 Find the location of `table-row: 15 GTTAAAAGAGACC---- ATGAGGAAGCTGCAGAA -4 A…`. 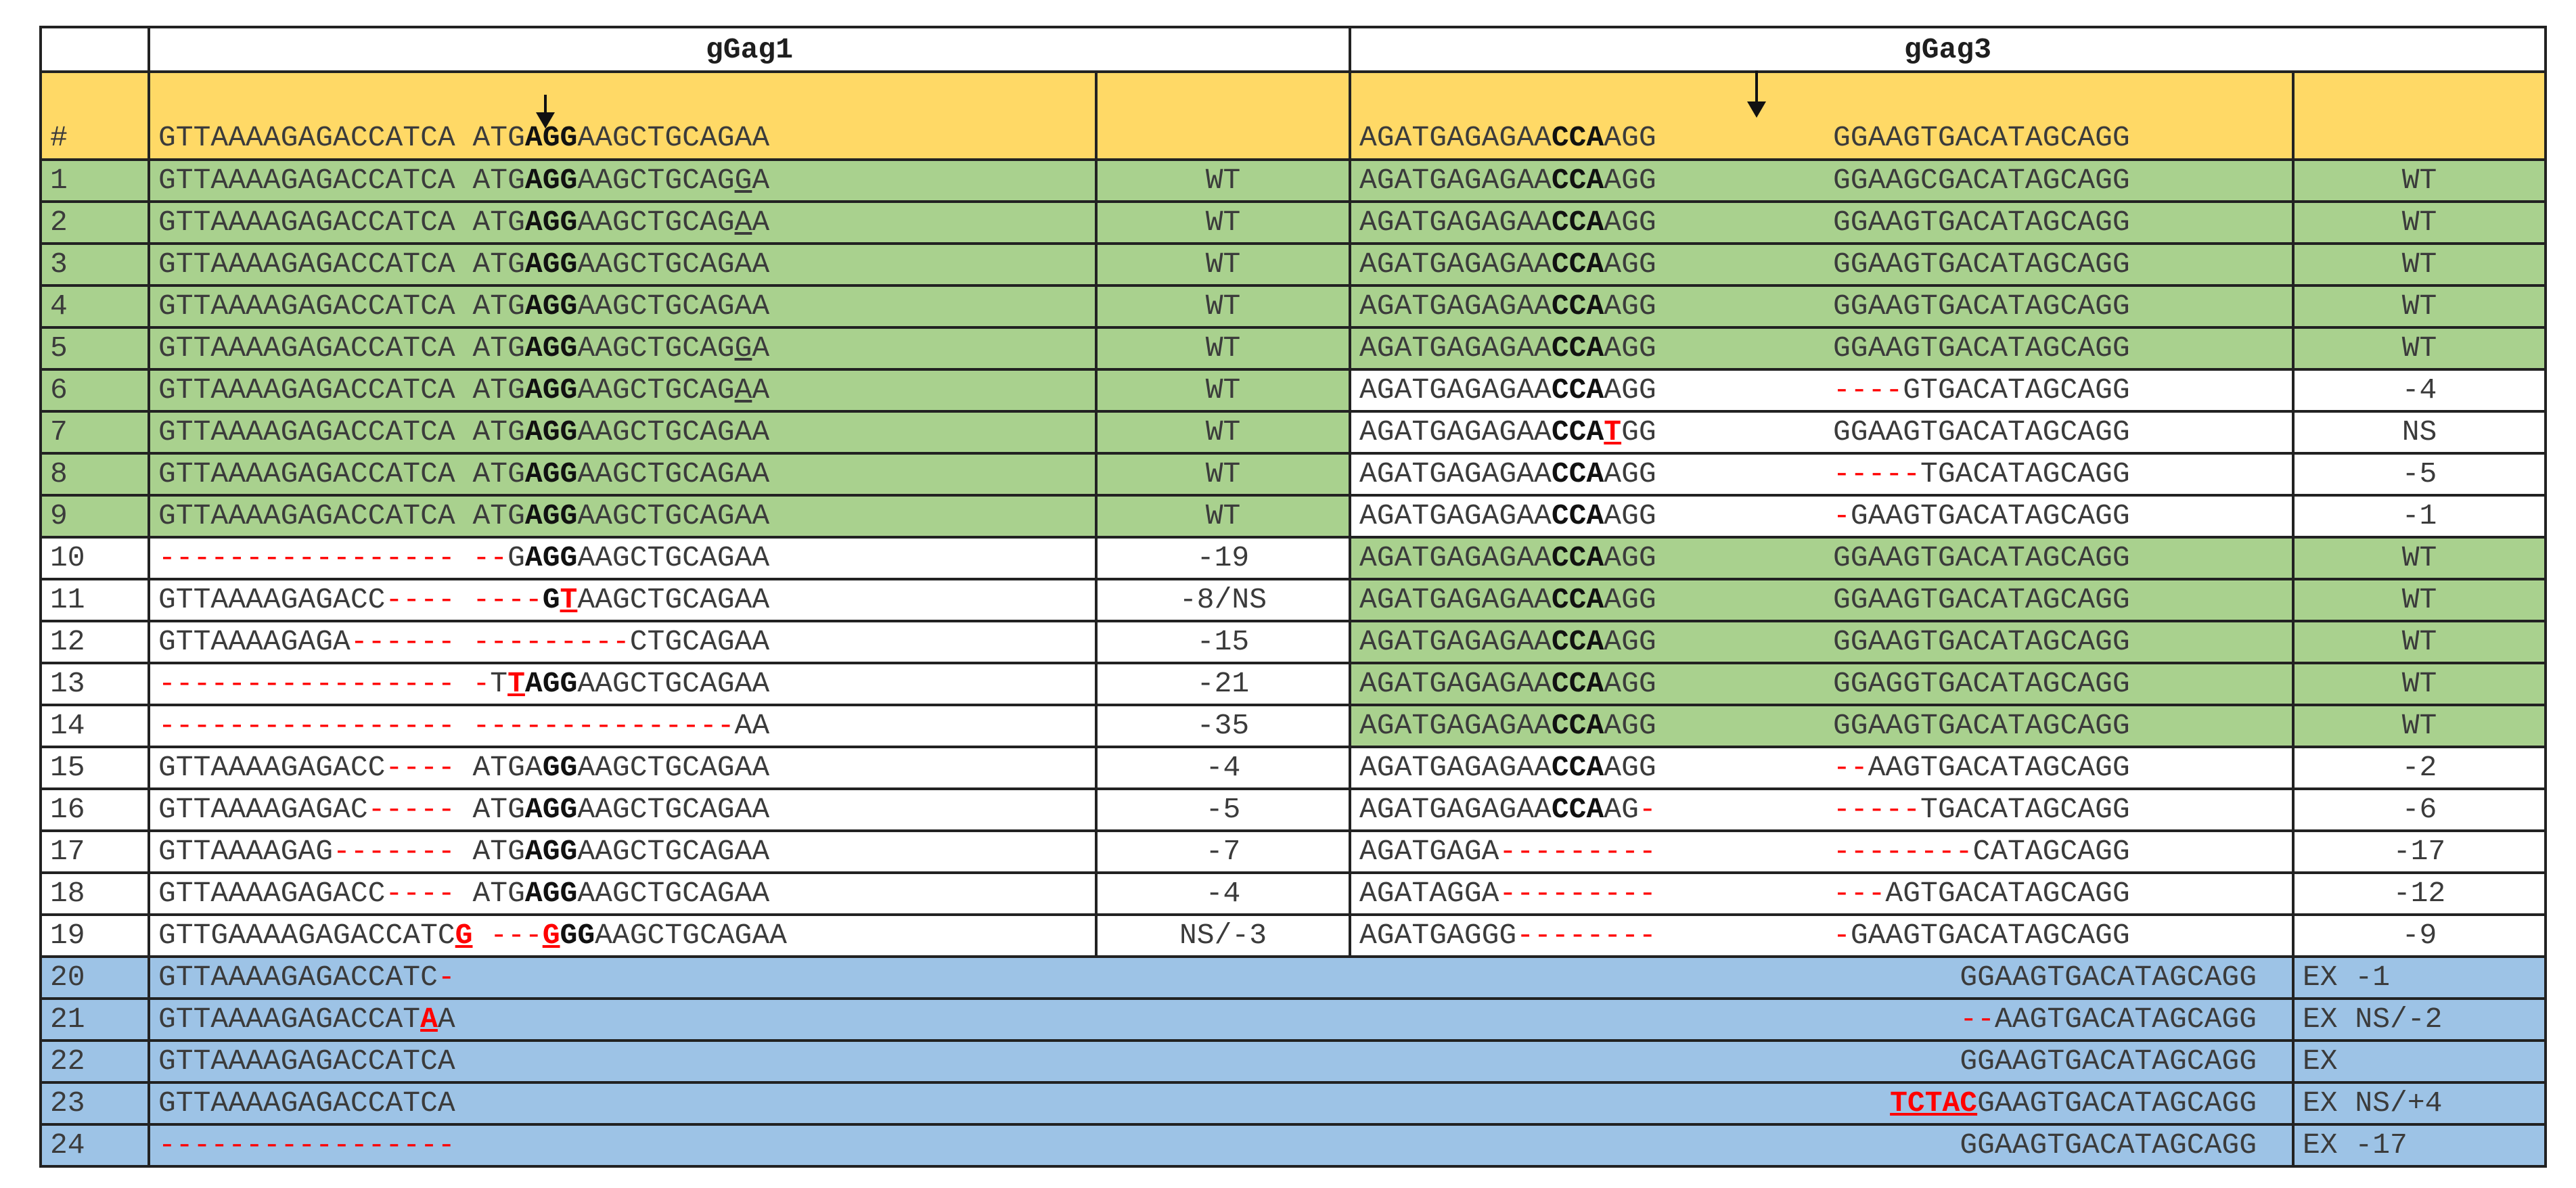

table-row: 15 GTTAAAAGAGACC---- ATGAGGAAGCTGCAGAA -4 A… is located at coordinates (1293, 768).